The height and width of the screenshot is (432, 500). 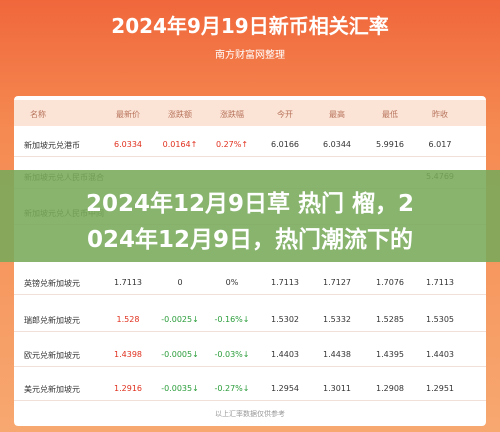 I want to click on column-header: 涨跌幅, so click(x=232, y=114).